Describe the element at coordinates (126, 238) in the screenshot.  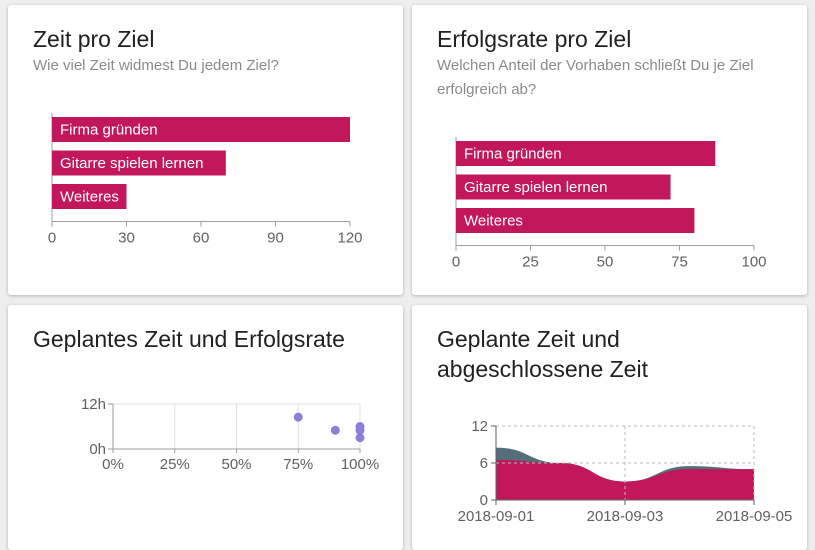
I see `x-tick-label: 30` at that location.